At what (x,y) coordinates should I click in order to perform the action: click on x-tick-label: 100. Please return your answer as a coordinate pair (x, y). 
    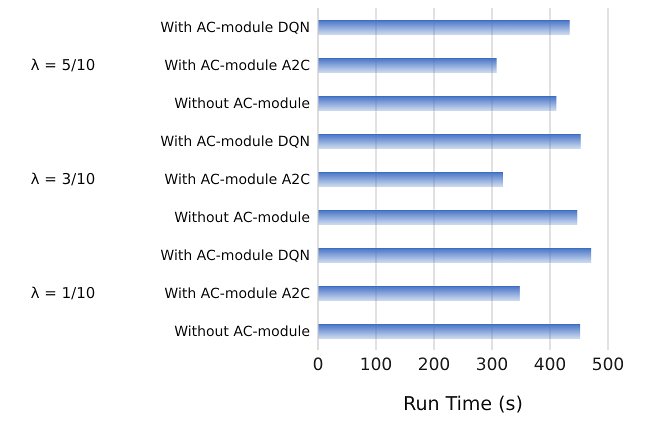
    Looking at the image, I should click on (376, 365).